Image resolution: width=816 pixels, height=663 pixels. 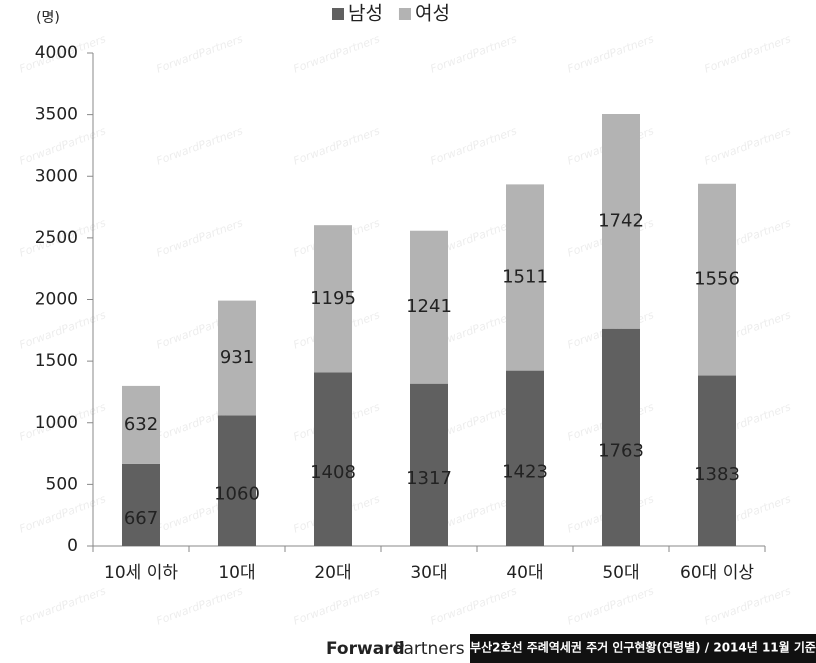 What do you see at coordinates (332, 573) in the screenshot?
I see `x-tick-label: 20대` at bounding box center [332, 573].